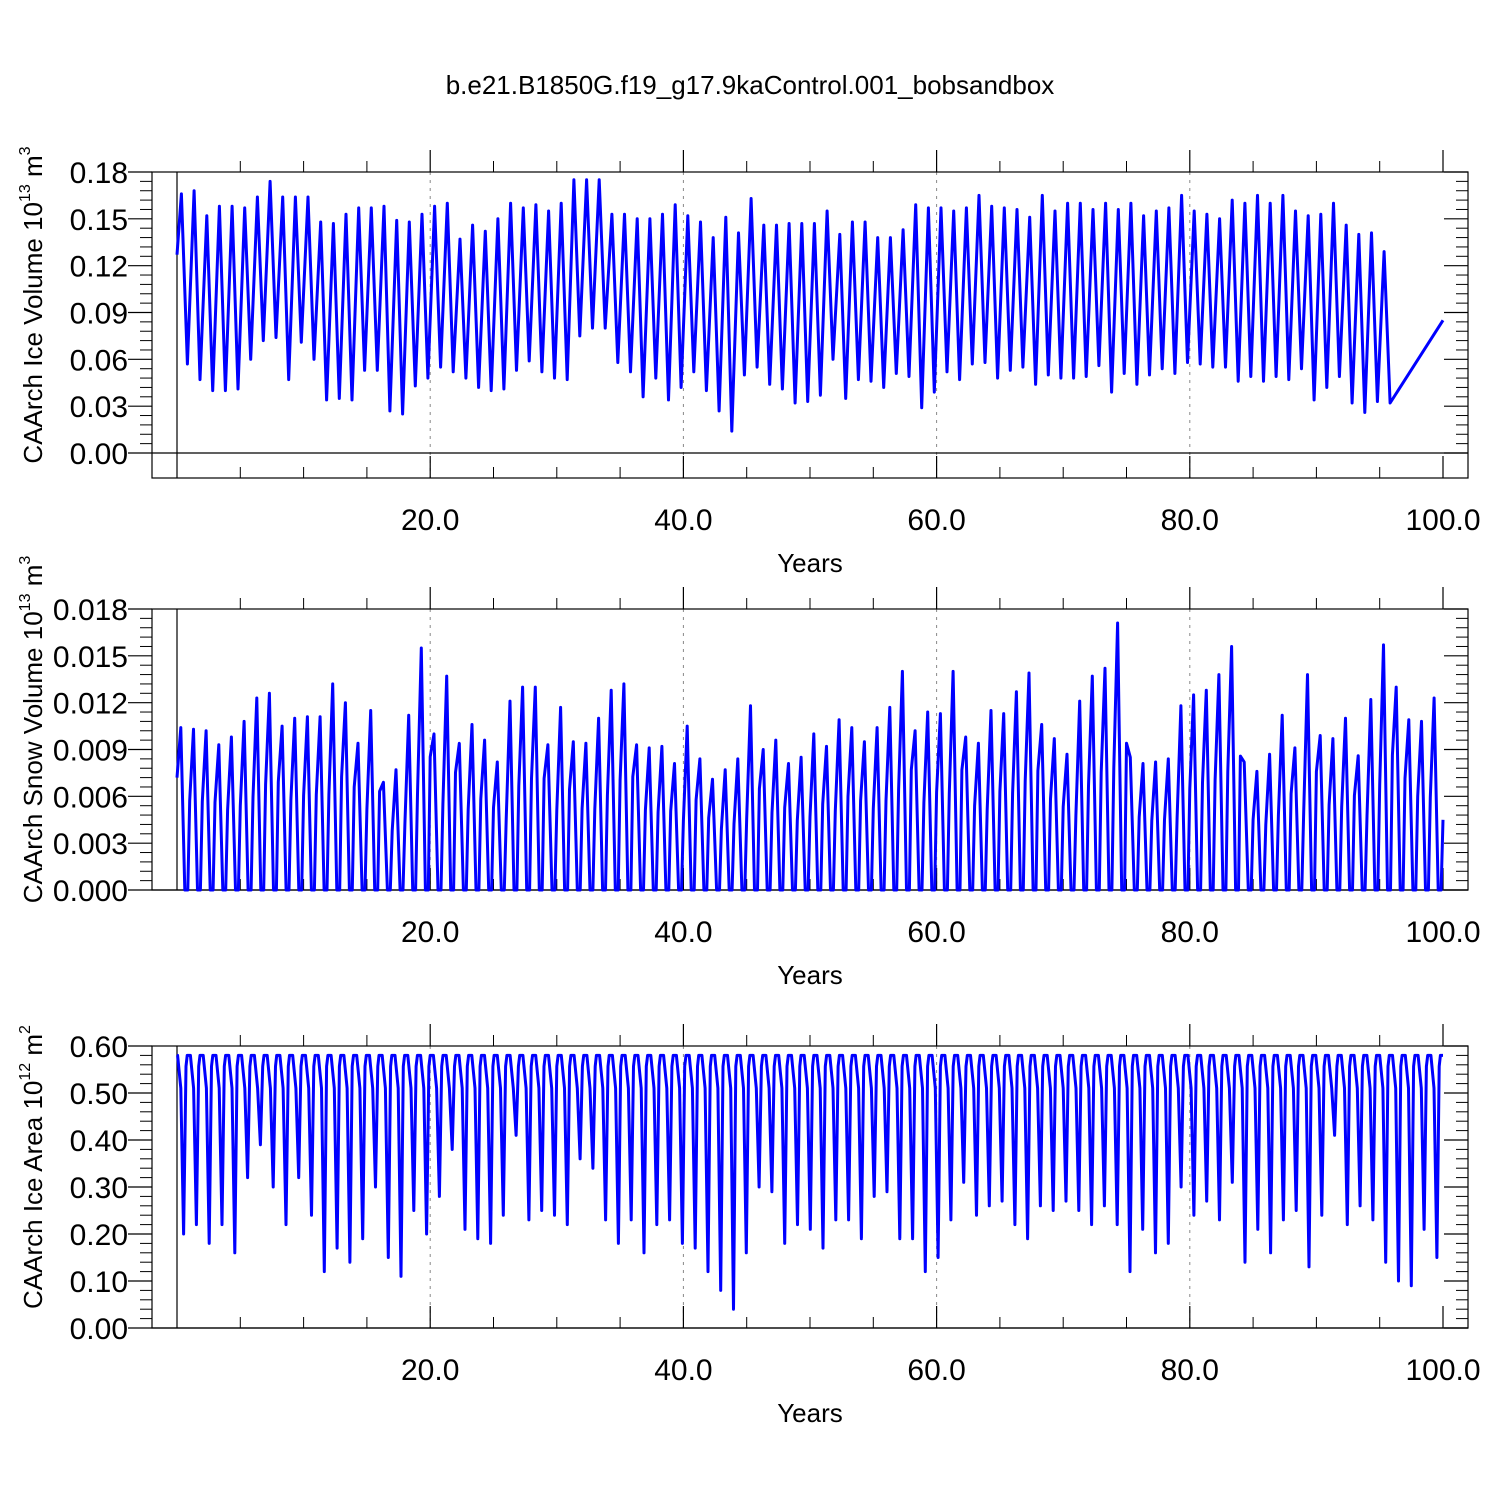 Image resolution: width=1500 pixels, height=1500 pixels. Describe the element at coordinates (99, 1141) in the screenshot. I see `y-tick-label-4: 0.40` at that location.